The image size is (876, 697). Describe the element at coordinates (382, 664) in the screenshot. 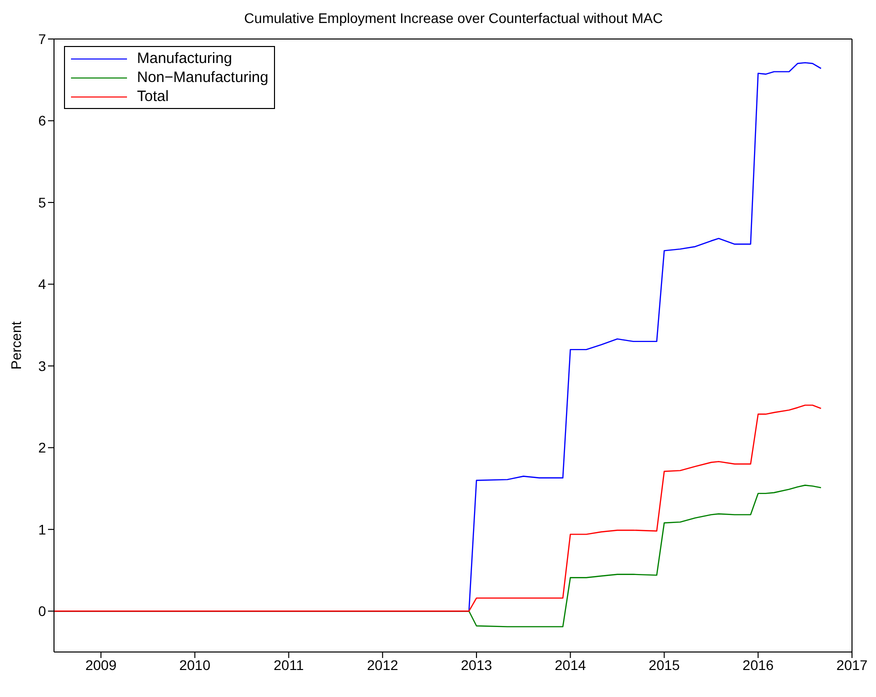

I see `x-tick-label: 2012` at that location.